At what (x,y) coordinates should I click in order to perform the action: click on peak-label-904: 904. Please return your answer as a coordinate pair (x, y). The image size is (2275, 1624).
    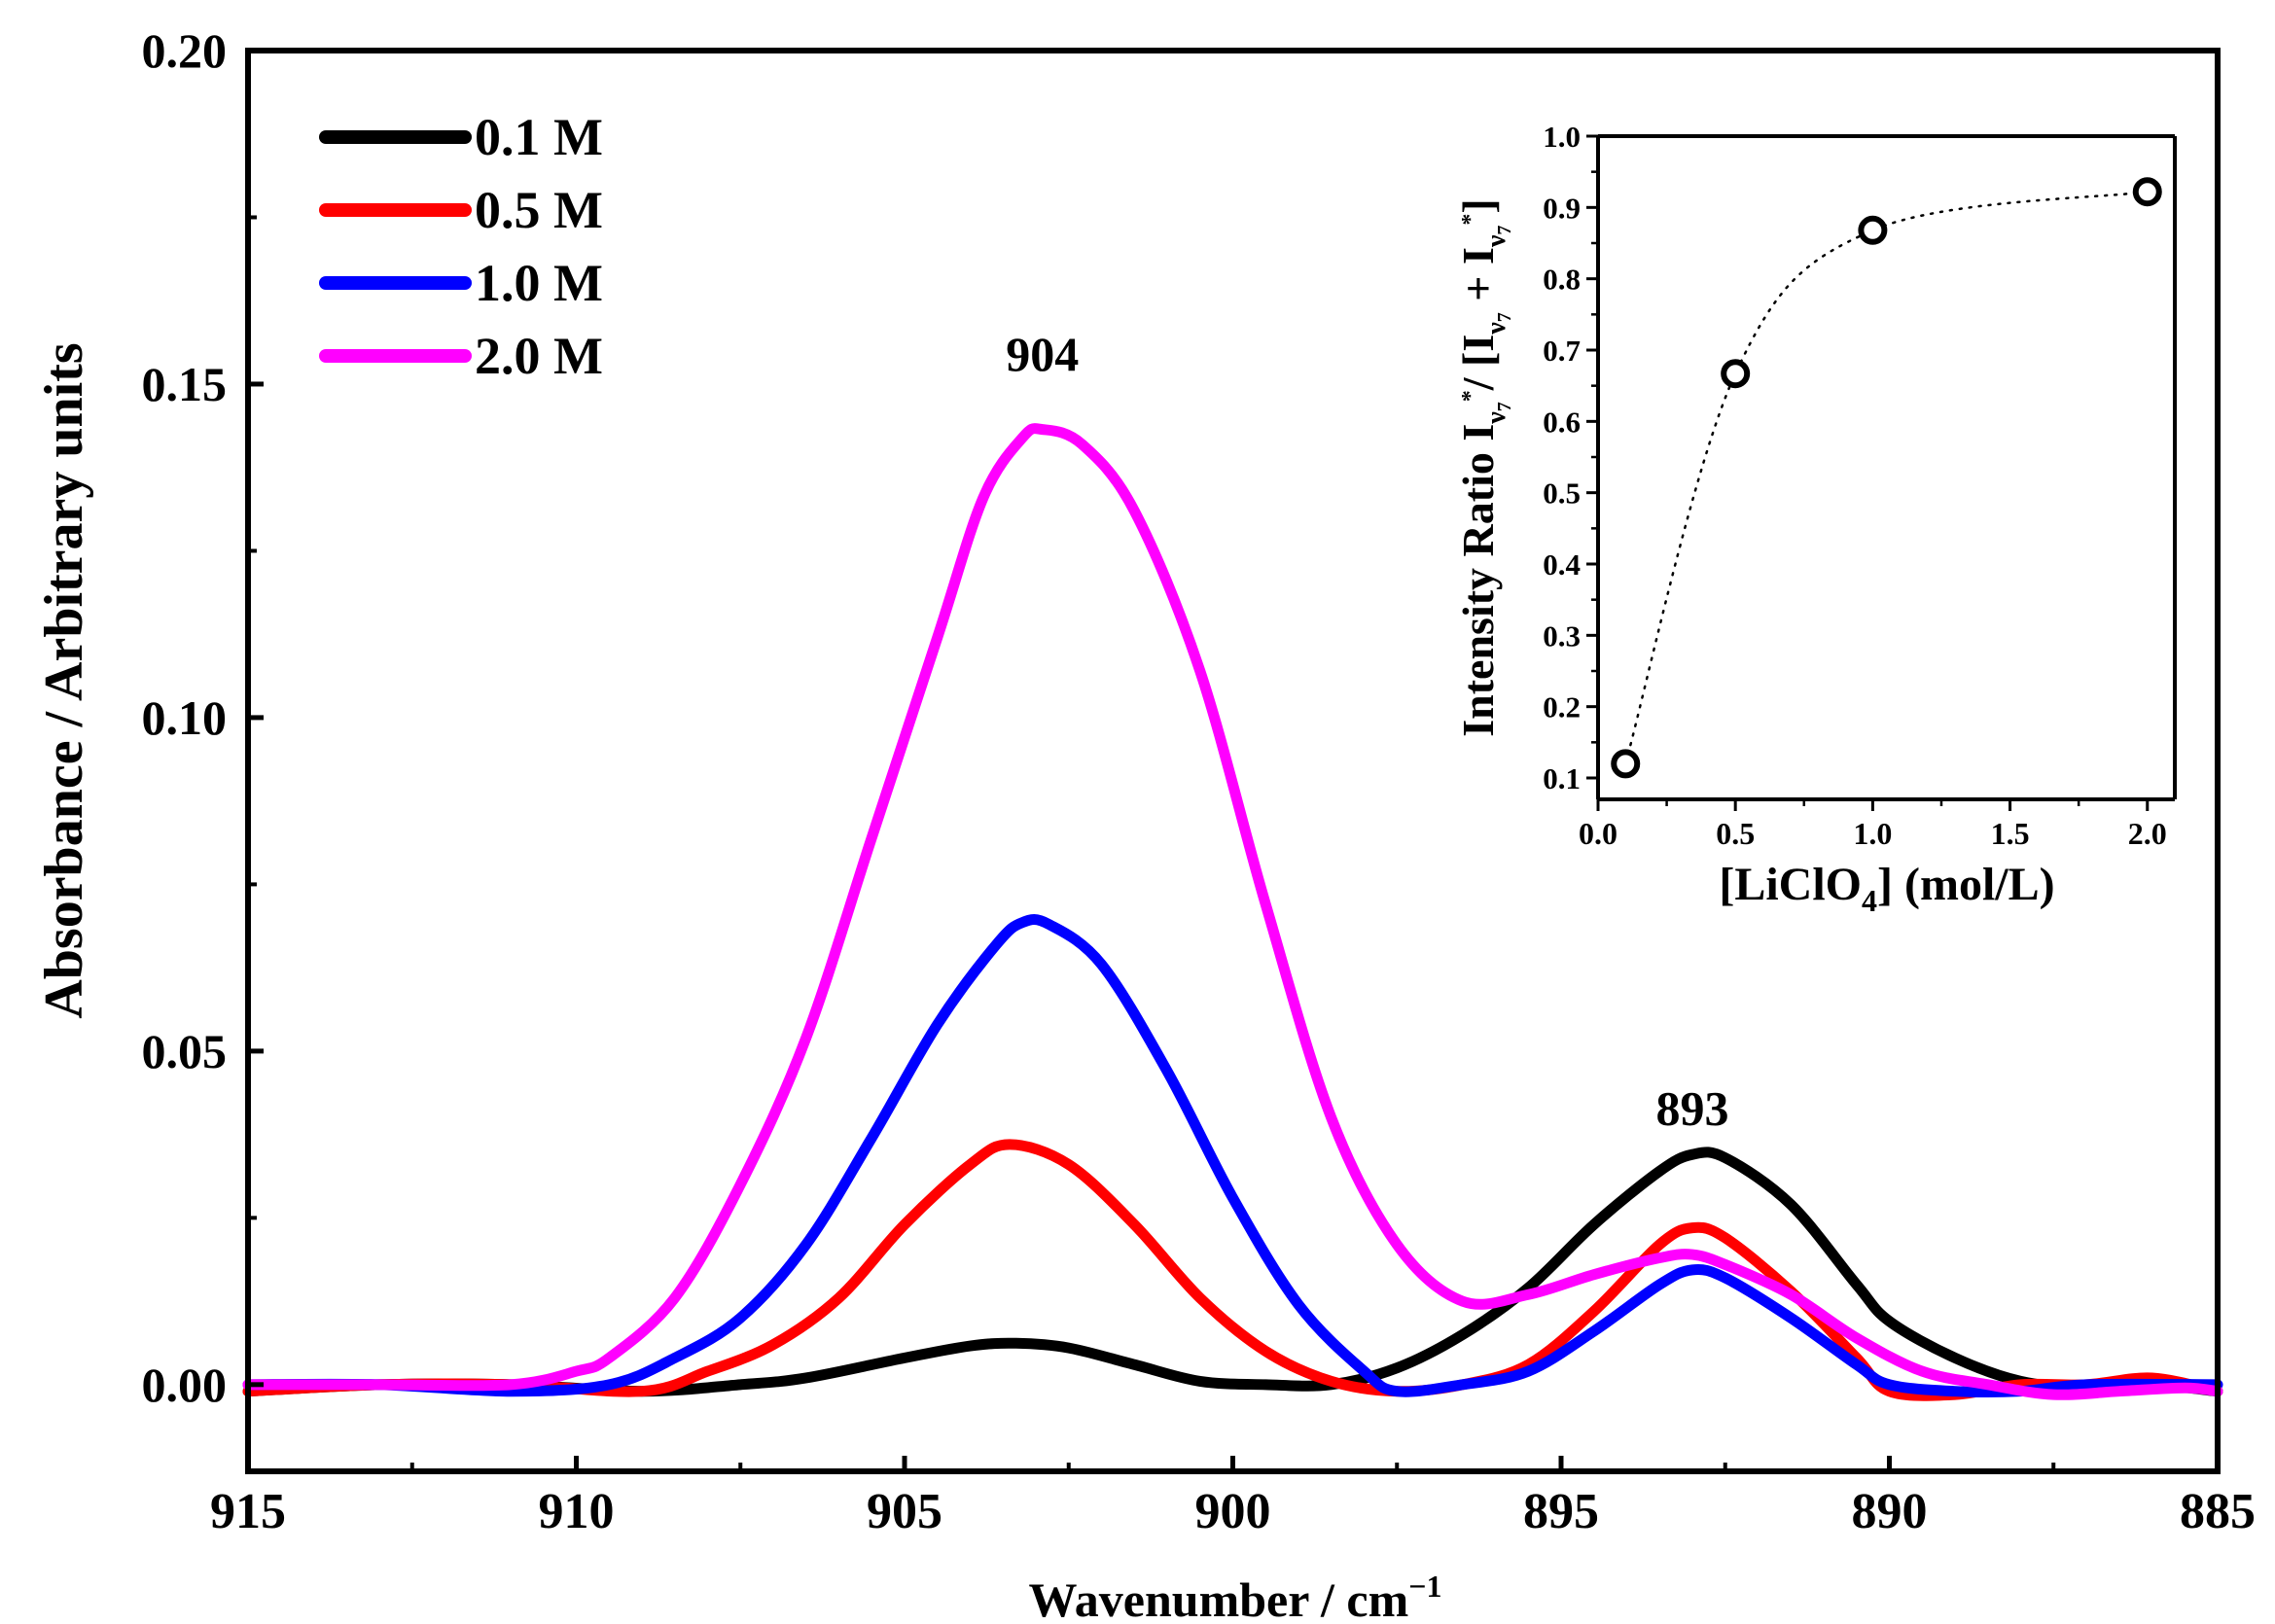
    Looking at the image, I should click on (1042, 354).